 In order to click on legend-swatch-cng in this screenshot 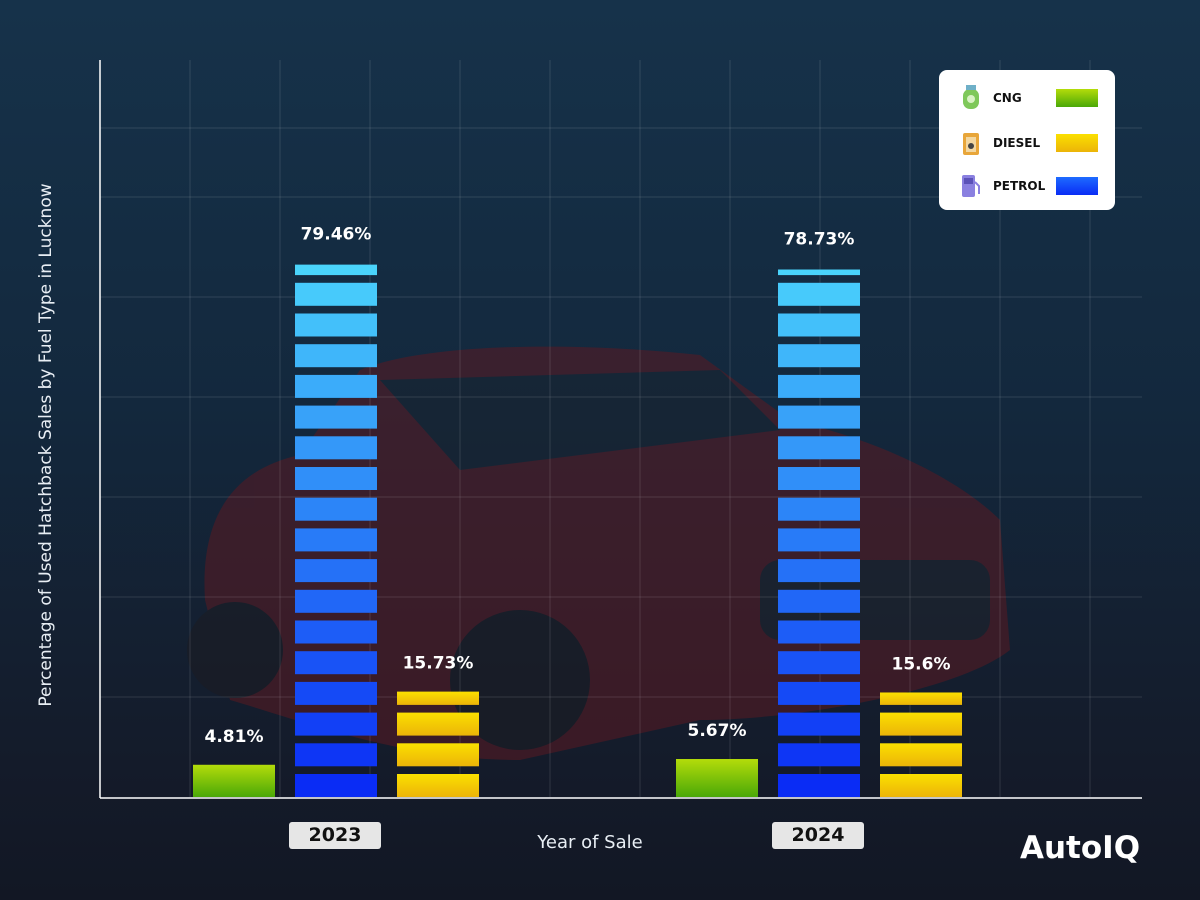, I will do `click(1077, 98)`.